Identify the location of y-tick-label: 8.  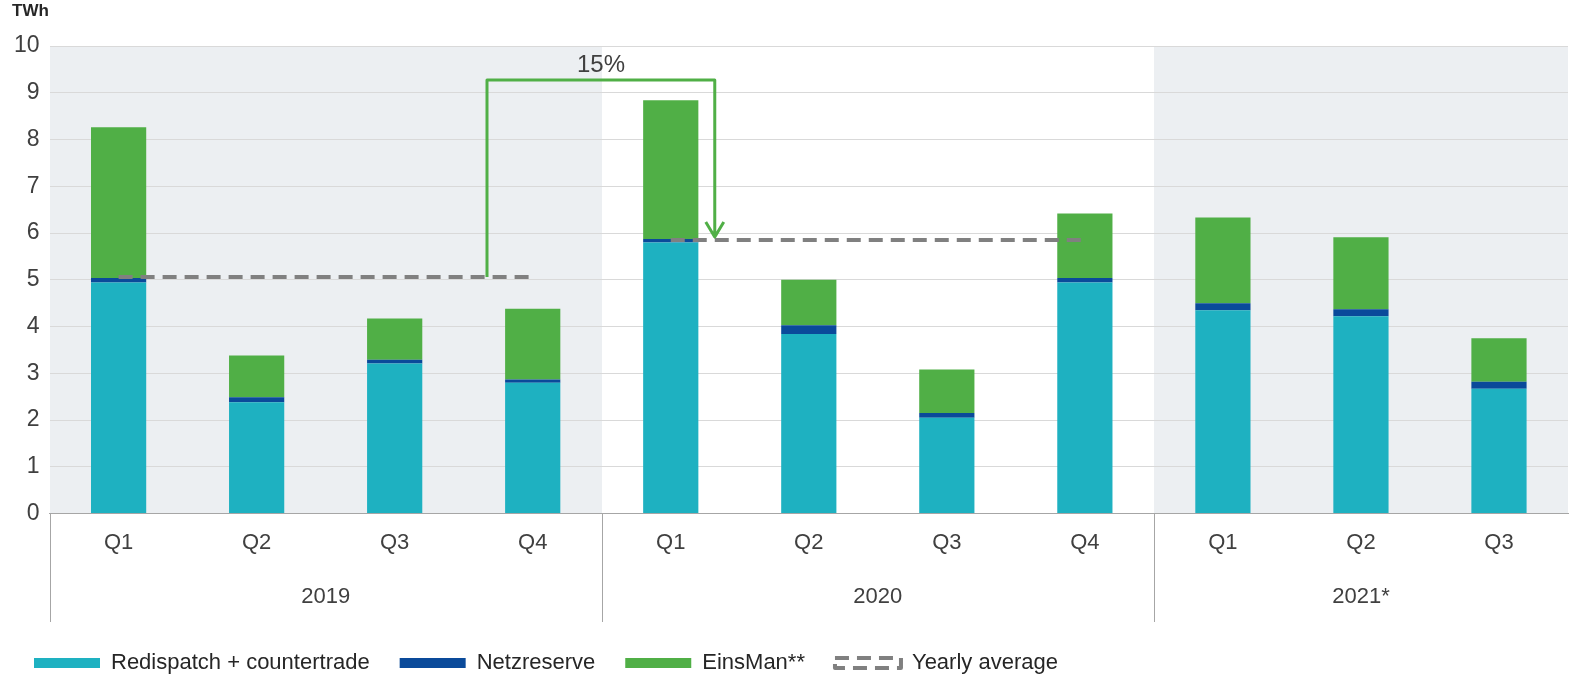
(33, 137).